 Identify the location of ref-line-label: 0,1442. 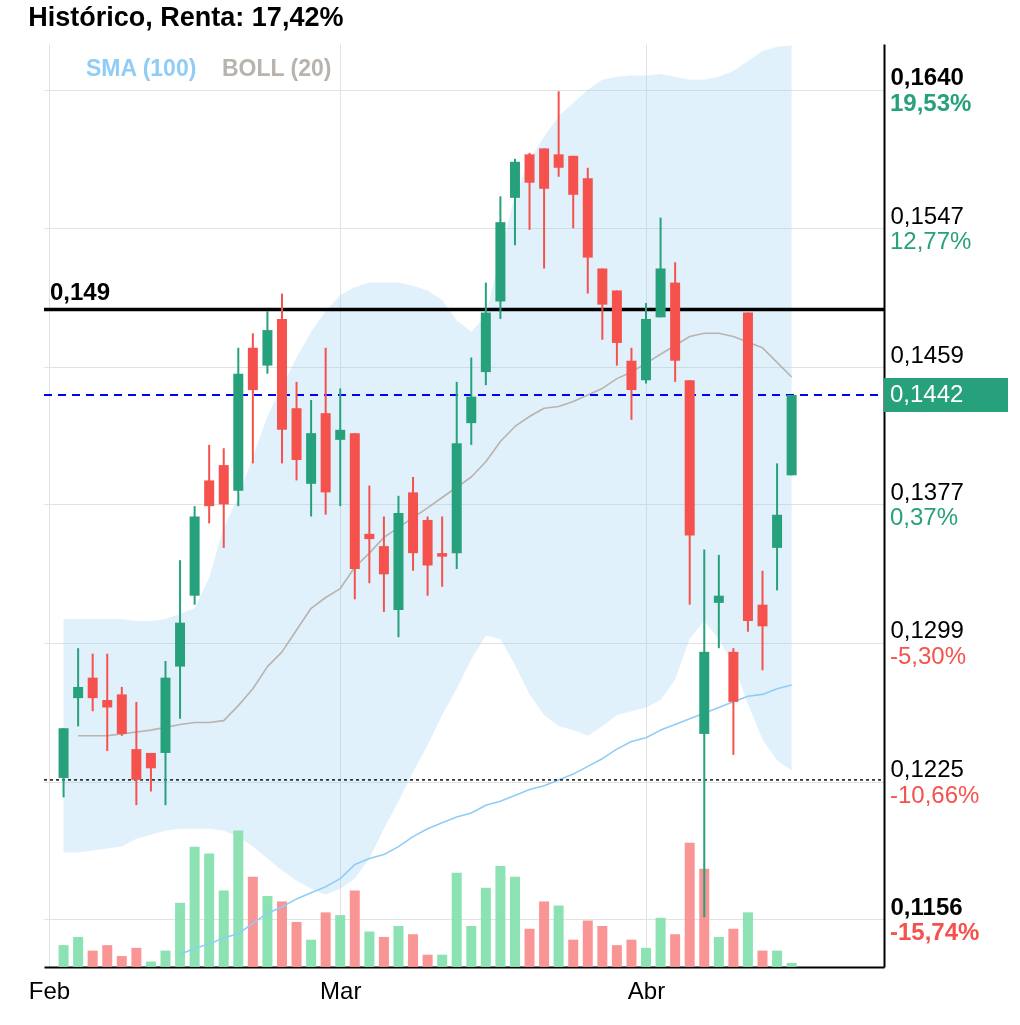
(927, 394).